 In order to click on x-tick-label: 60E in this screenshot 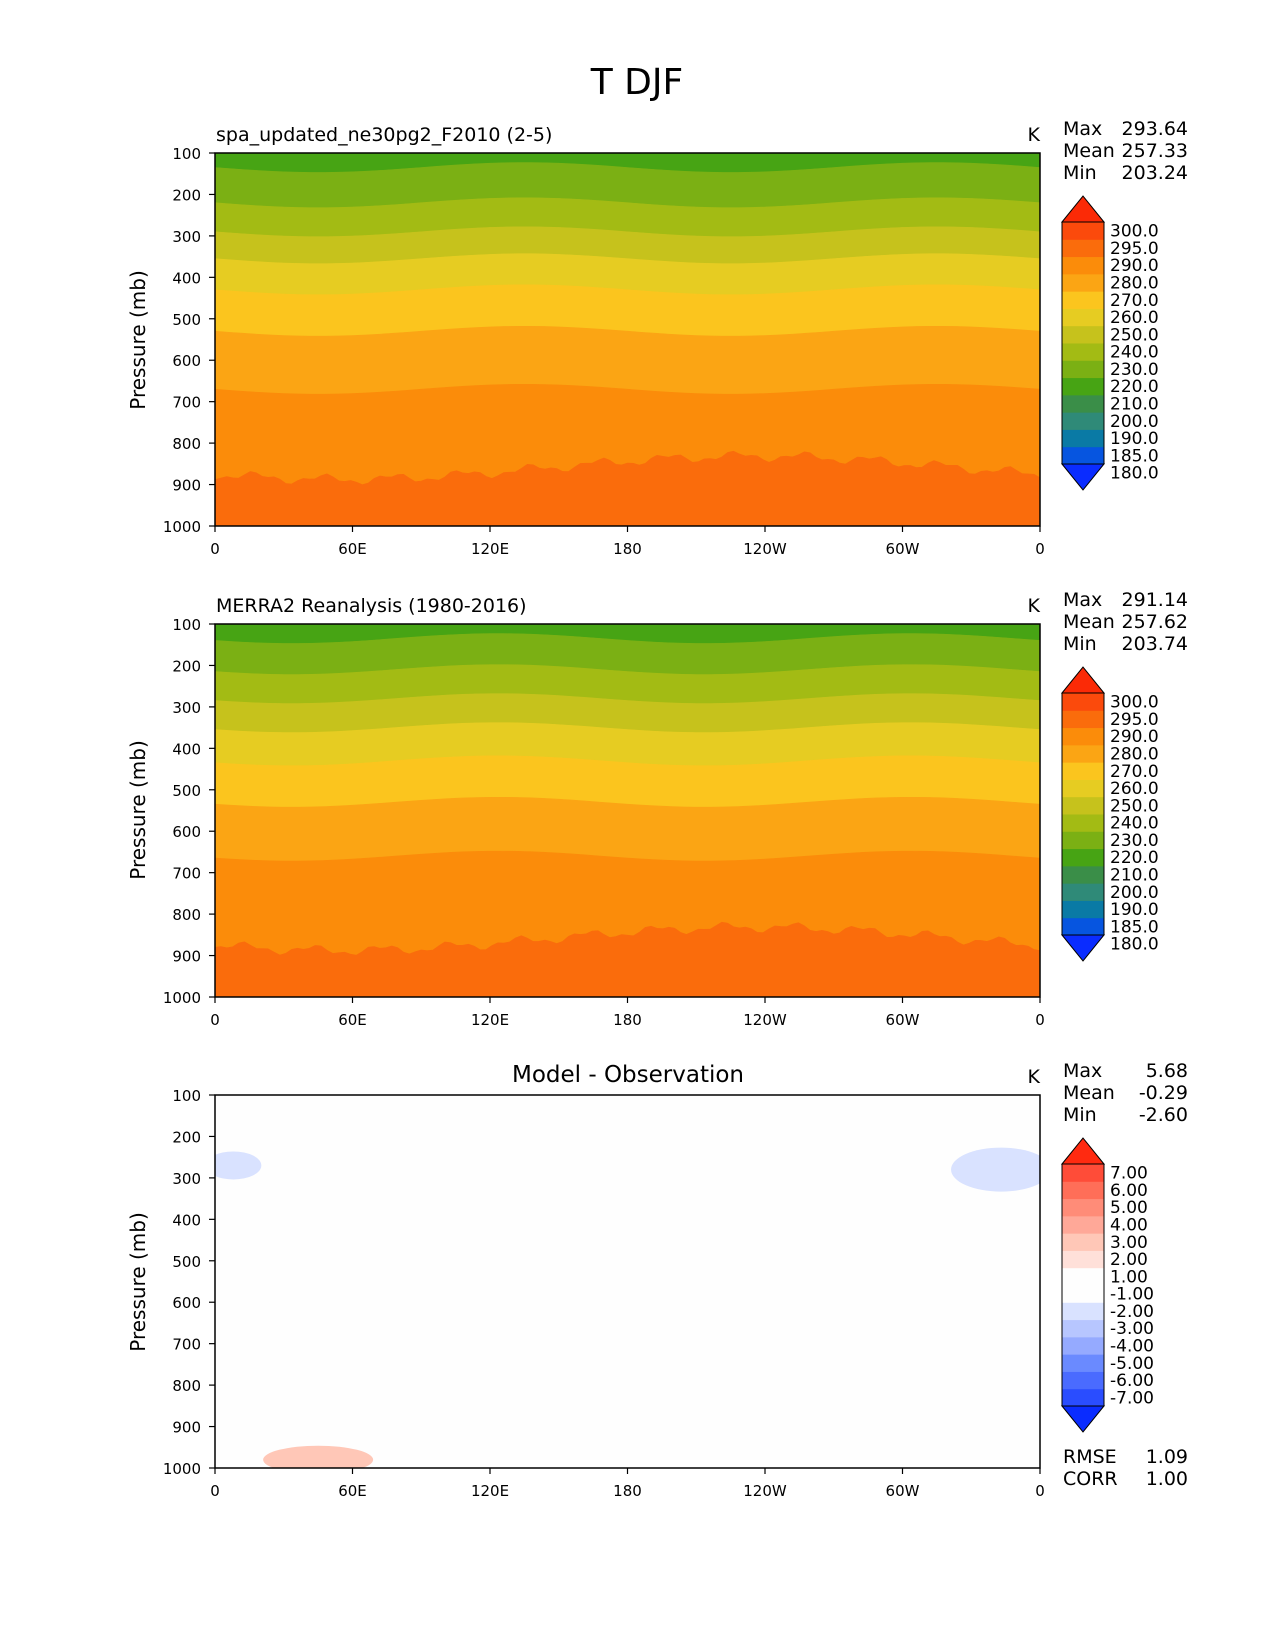, I will do `click(352, 1020)`.